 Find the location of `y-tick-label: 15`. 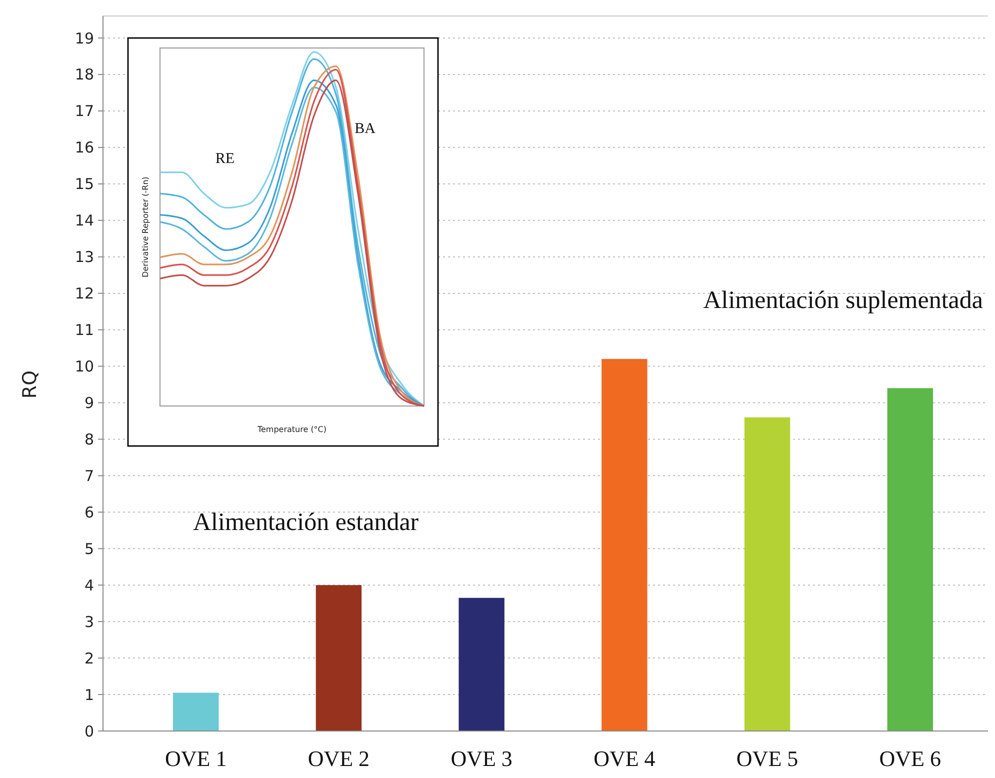

y-tick-label: 15 is located at coordinates (84, 184).